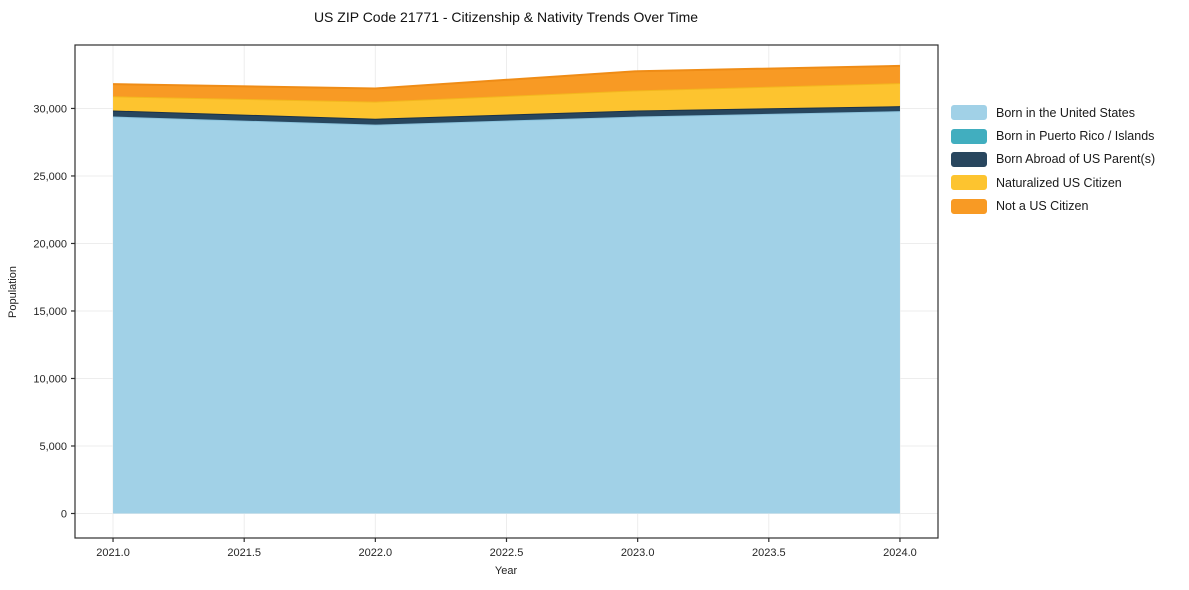 The width and height of the screenshot is (1189, 590). Describe the element at coordinates (50, 109) in the screenshot. I see `y-tick-label: 30,000` at that location.